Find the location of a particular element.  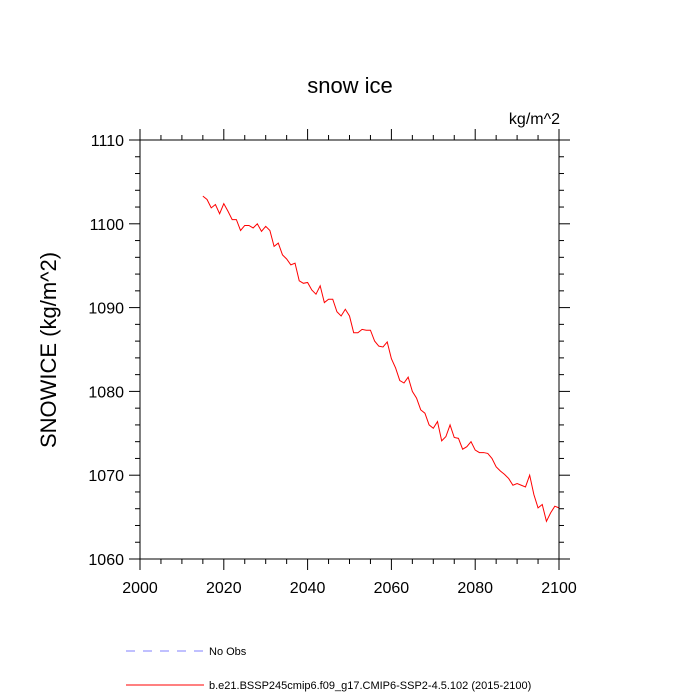

x-tick-label: 2100 is located at coordinates (559, 588).